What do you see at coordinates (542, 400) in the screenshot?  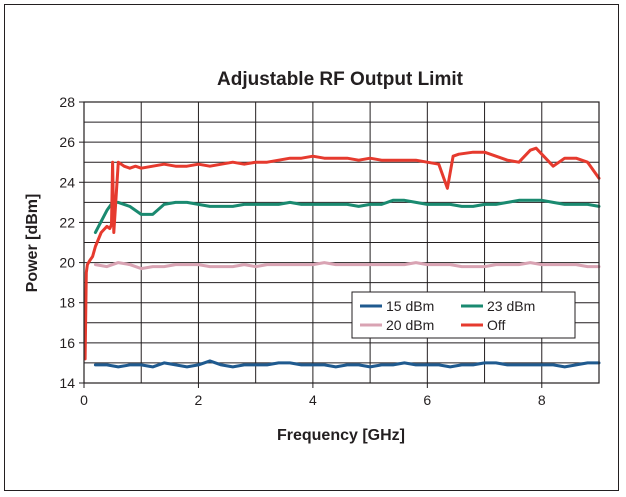 I see `x-tick-label: 8` at bounding box center [542, 400].